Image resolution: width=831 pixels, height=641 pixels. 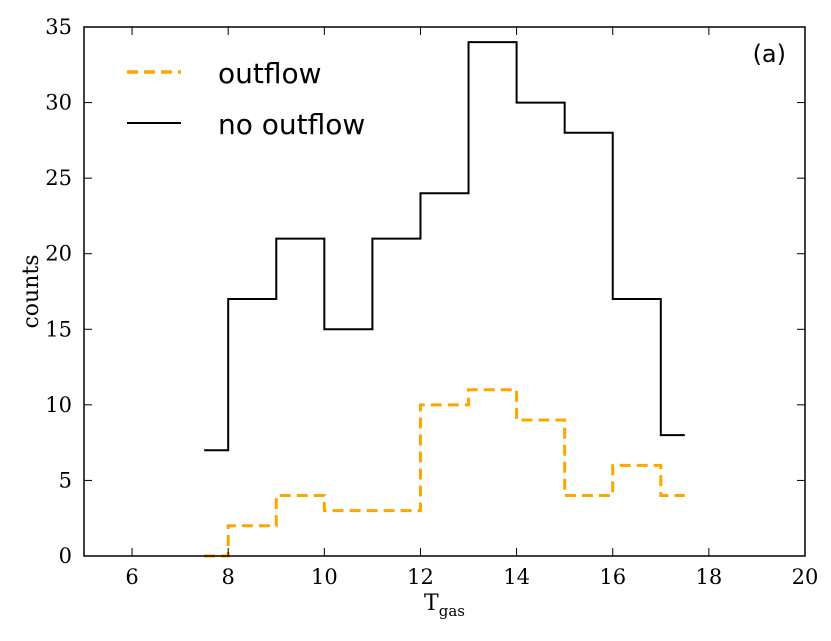 I want to click on y-axis-label: counts, so click(x=31, y=291).